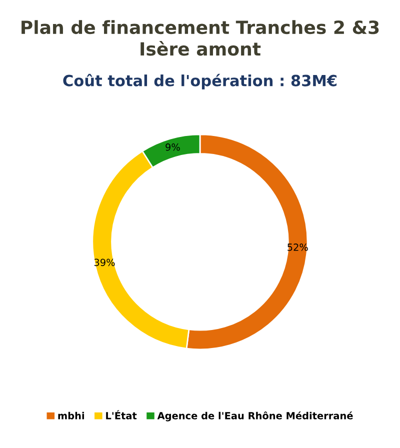 The height and width of the screenshot is (448, 400). Describe the element at coordinates (71, 416) in the screenshot. I see `legend-label: mbhi` at that location.